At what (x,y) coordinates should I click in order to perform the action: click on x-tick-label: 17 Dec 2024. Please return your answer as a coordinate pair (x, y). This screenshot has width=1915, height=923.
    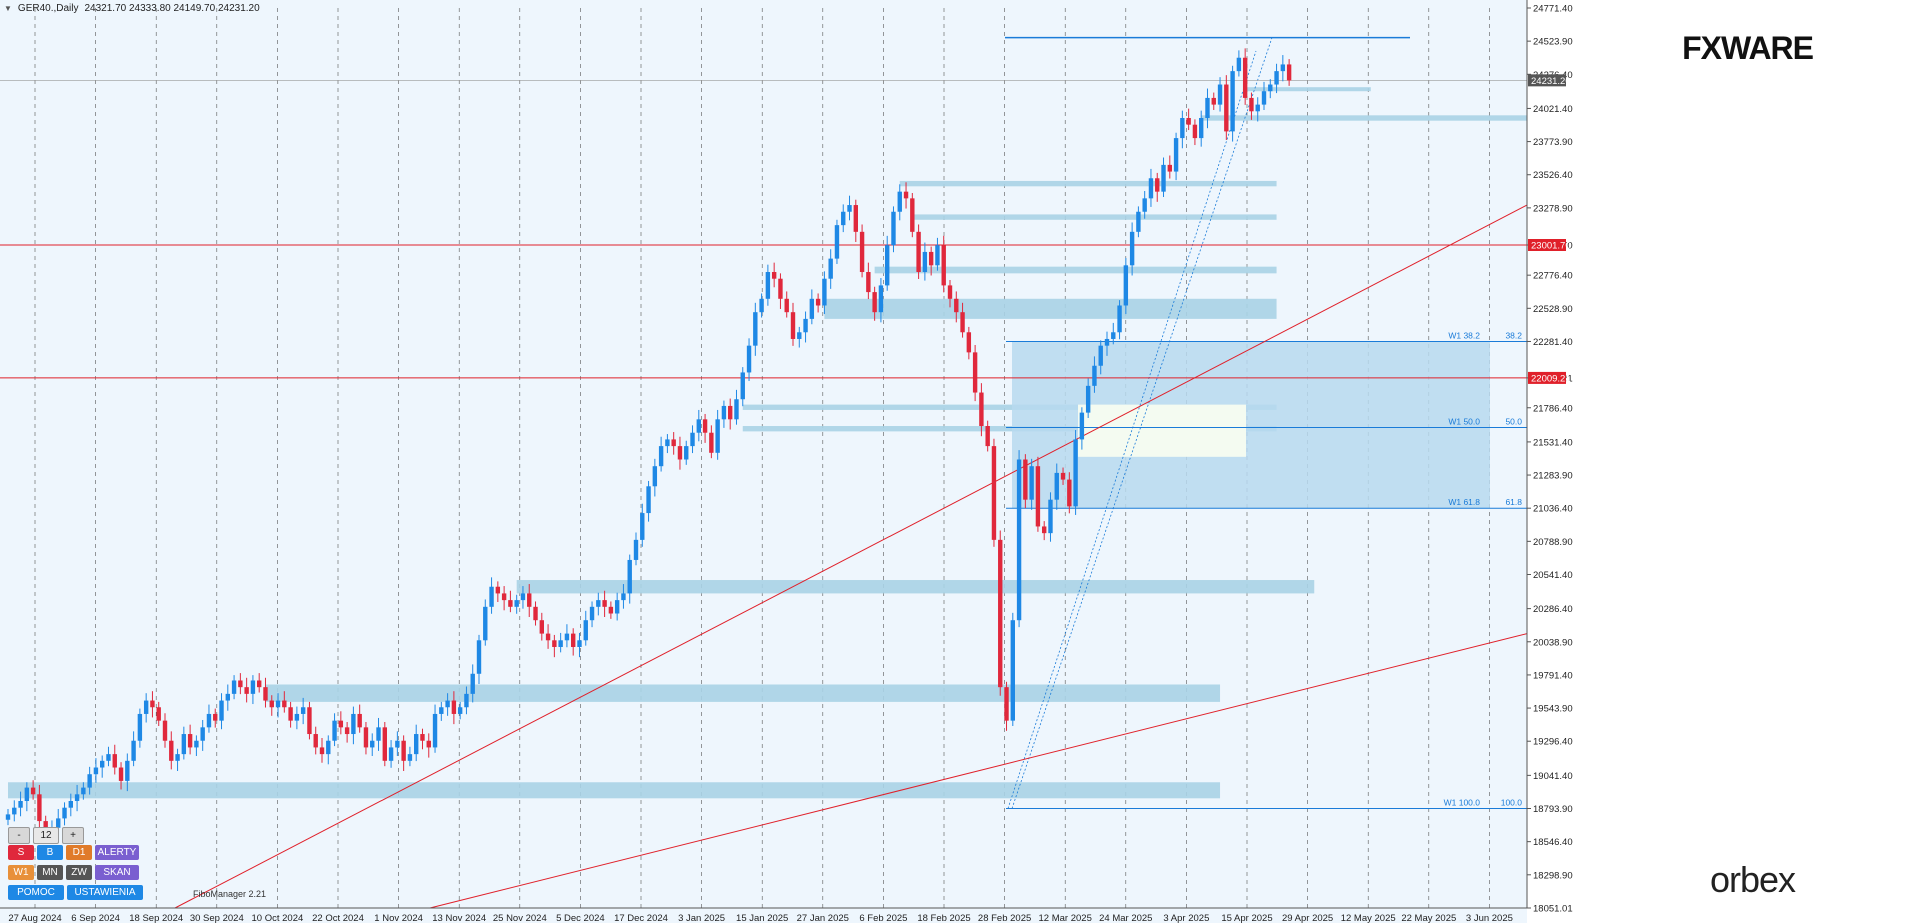
    Looking at the image, I should click on (641, 918).